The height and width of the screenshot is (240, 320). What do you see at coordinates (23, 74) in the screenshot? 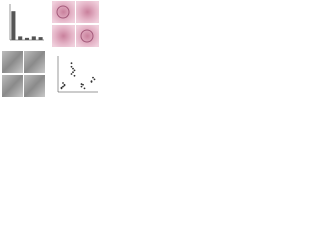
I see `em-panel` at bounding box center [23, 74].